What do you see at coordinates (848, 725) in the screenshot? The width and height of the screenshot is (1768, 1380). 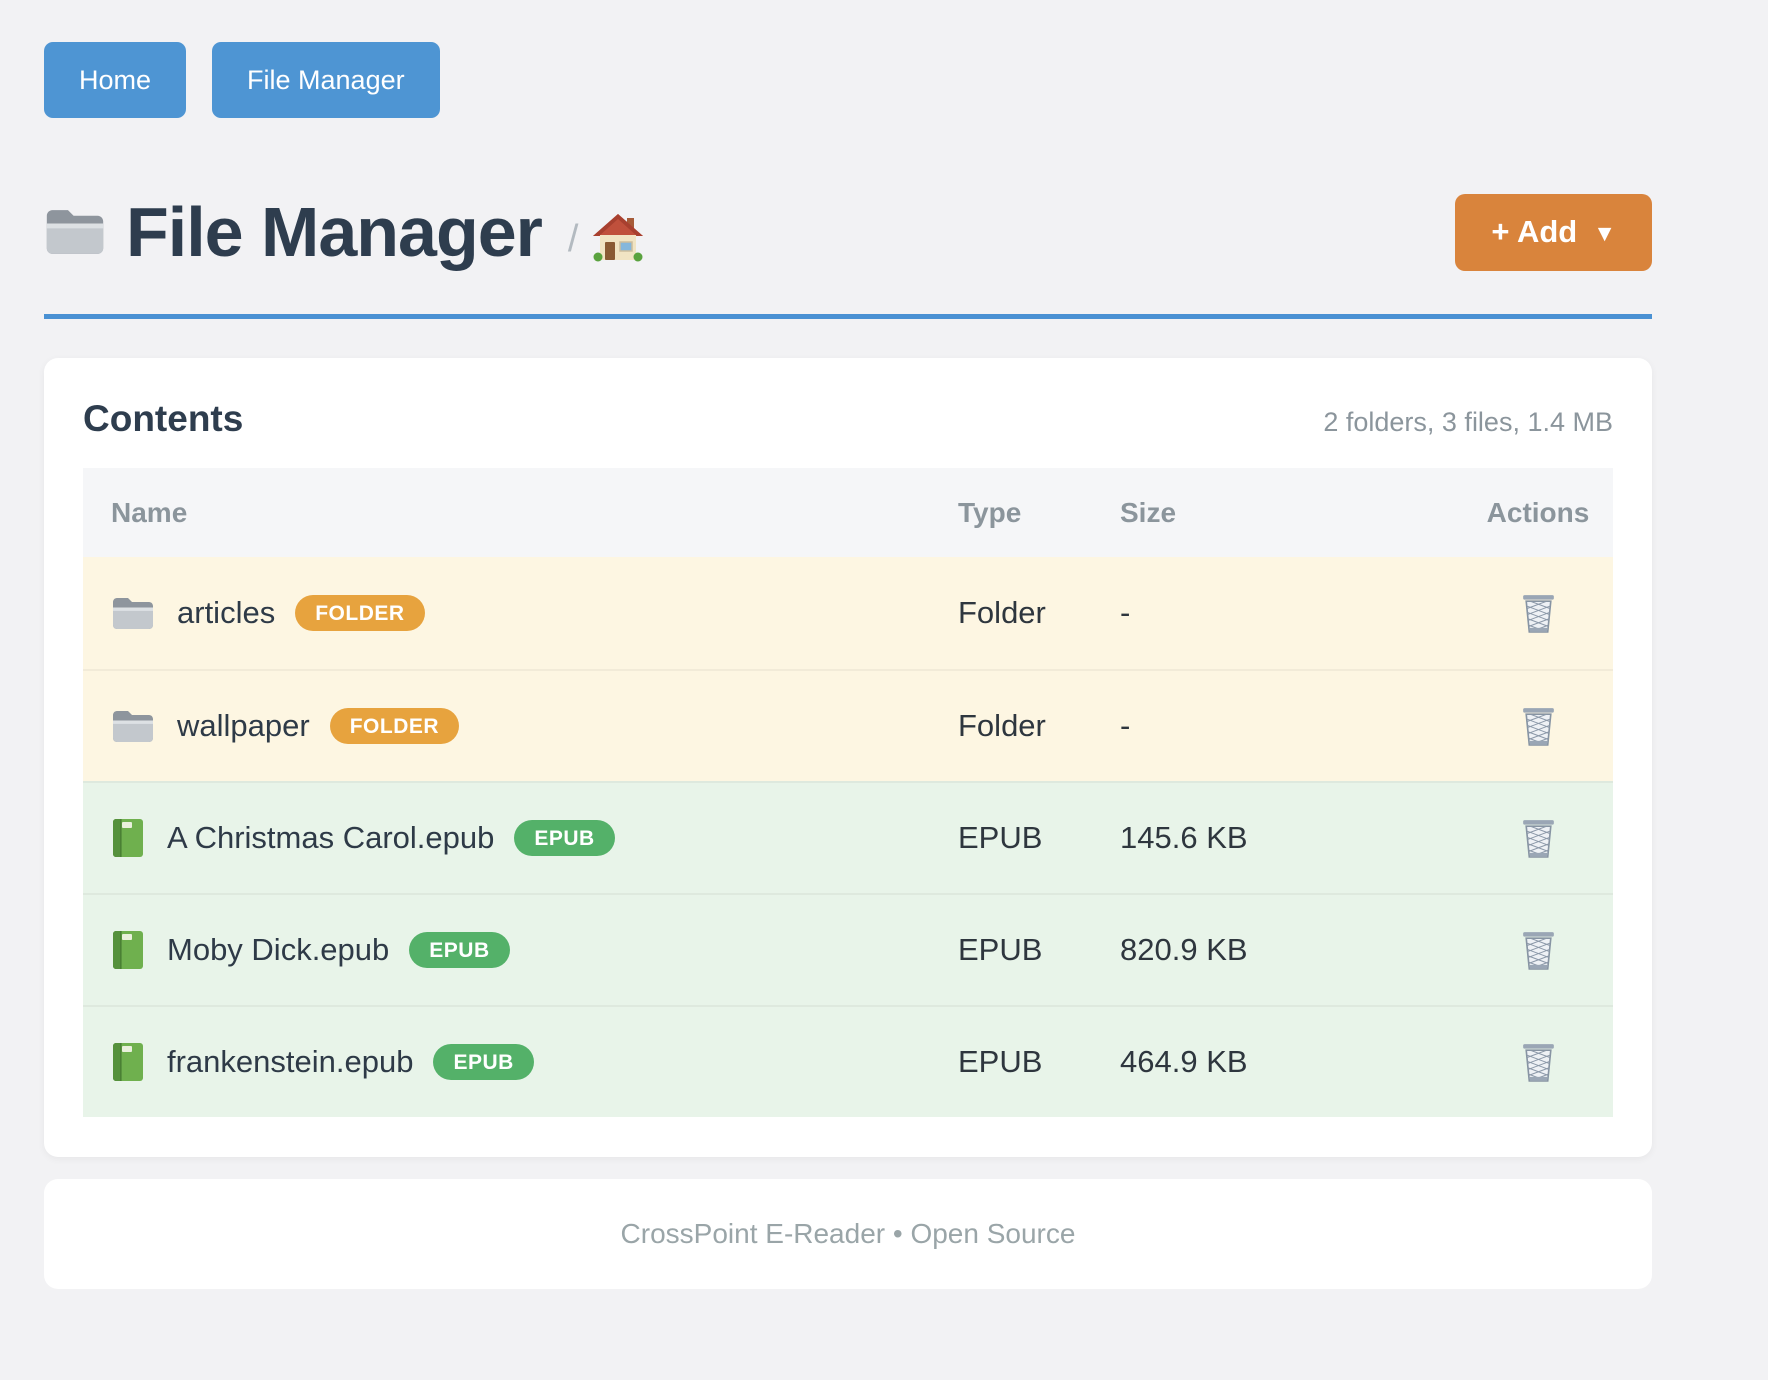 I see `table-row: wallpaper FOLDER Folder -` at bounding box center [848, 725].